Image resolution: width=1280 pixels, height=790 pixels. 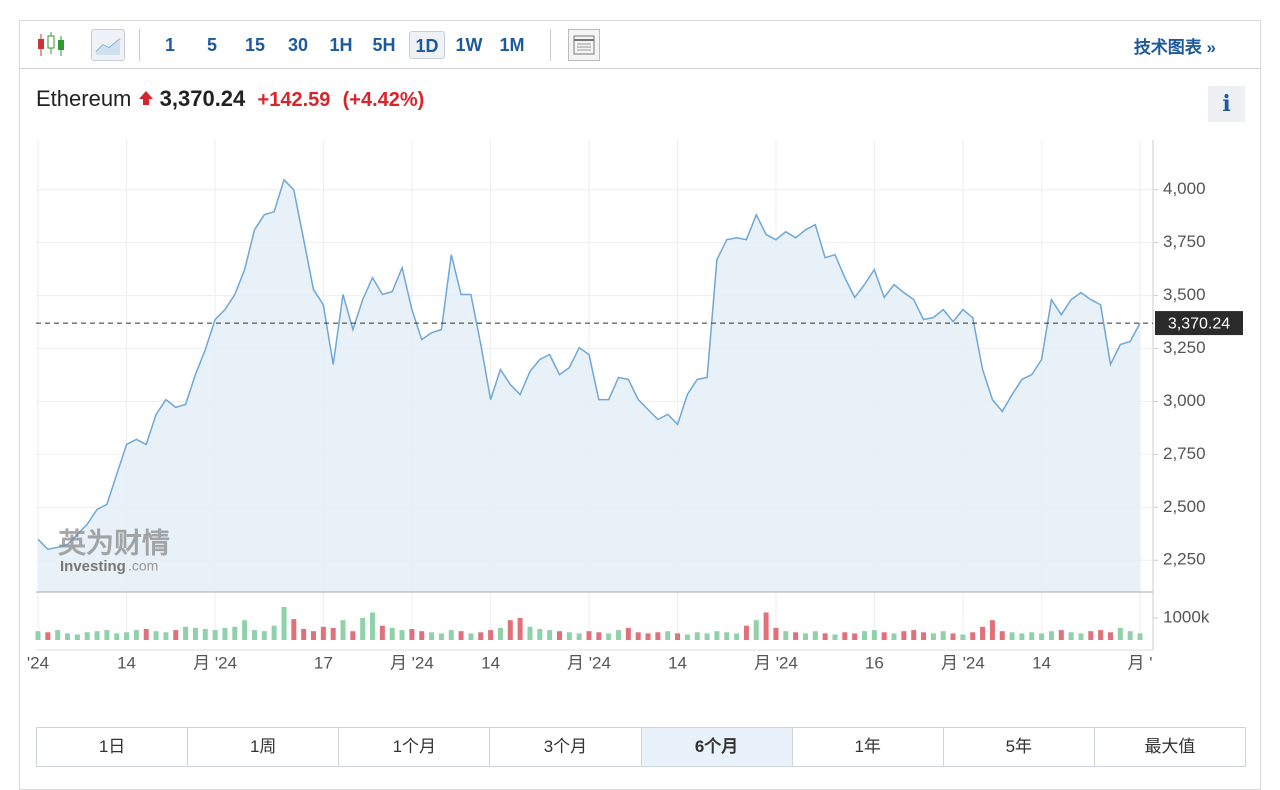 What do you see at coordinates (512, 45) in the screenshot?
I see `interval-button: 1M` at bounding box center [512, 45].